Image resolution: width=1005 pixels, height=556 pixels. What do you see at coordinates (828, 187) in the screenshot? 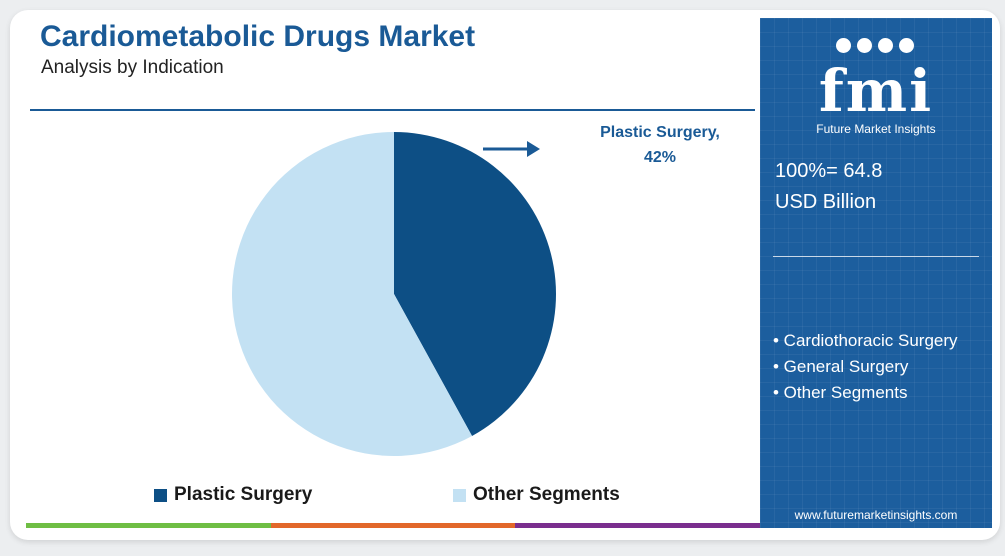
I see `market-total: 100%= 64.8 USD Billion` at bounding box center [828, 187].